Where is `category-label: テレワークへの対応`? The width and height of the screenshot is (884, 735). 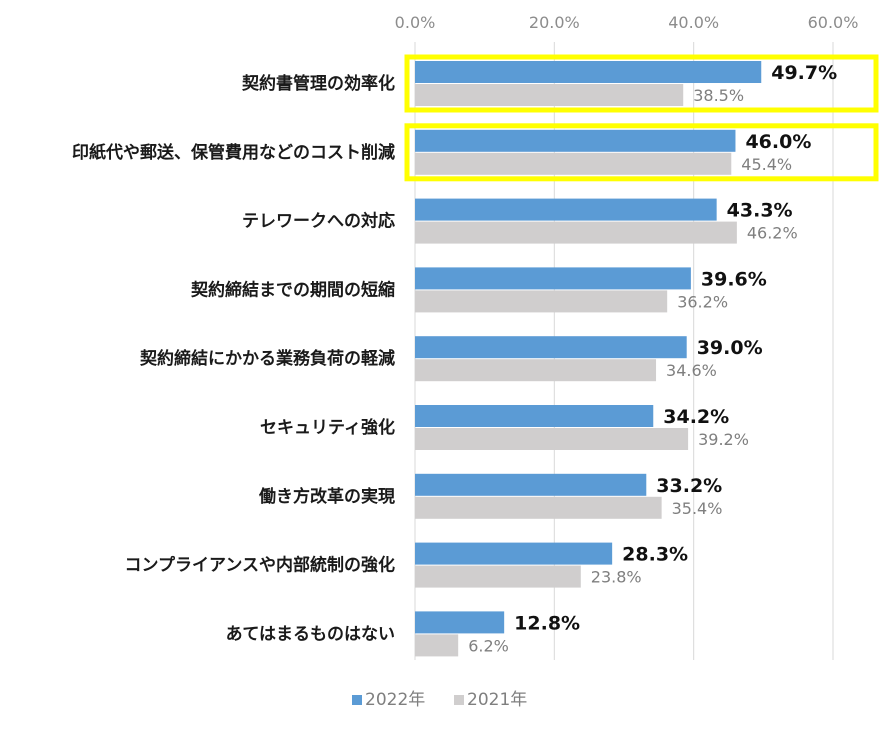
category-label: テレワークへの対応 is located at coordinates (318, 221).